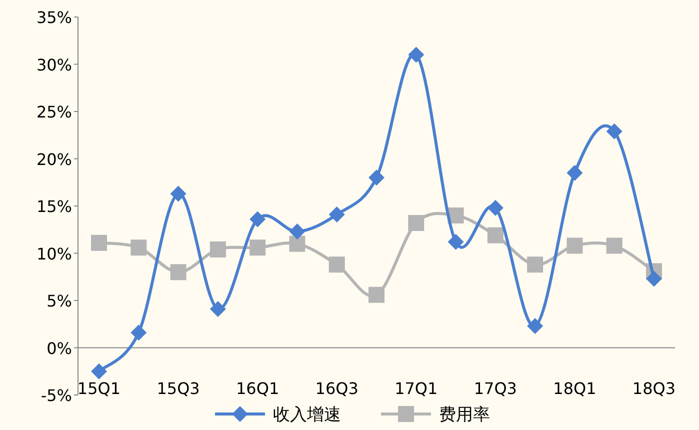 This screenshot has width=699, height=430. Describe the element at coordinates (307, 415) in the screenshot. I see `legend-label: 收入增速` at that location.